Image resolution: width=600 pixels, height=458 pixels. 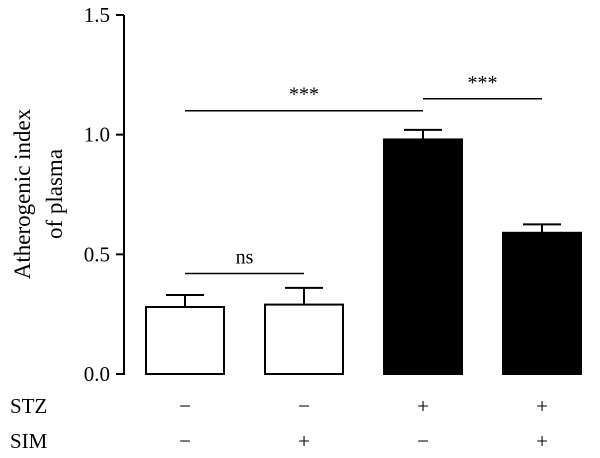 I want to click on y-axis: 0.0 0.5 1.0 1.5, so click(x=104, y=194).